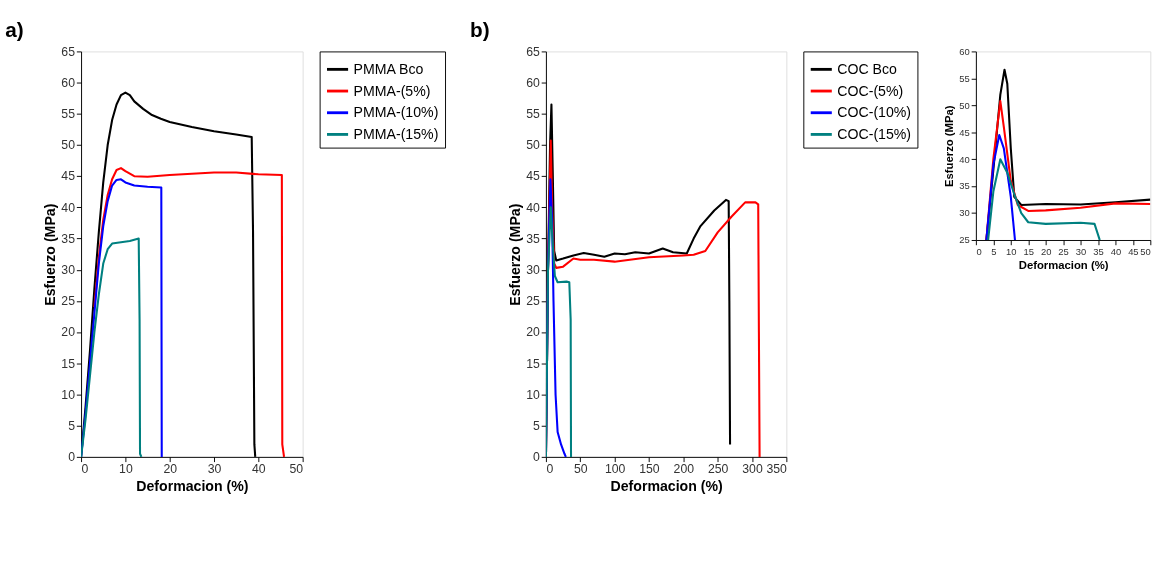 This screenshot has width=1156, height=568. I want to click on legend-label: PMMA-(10%), so click(396, 112).